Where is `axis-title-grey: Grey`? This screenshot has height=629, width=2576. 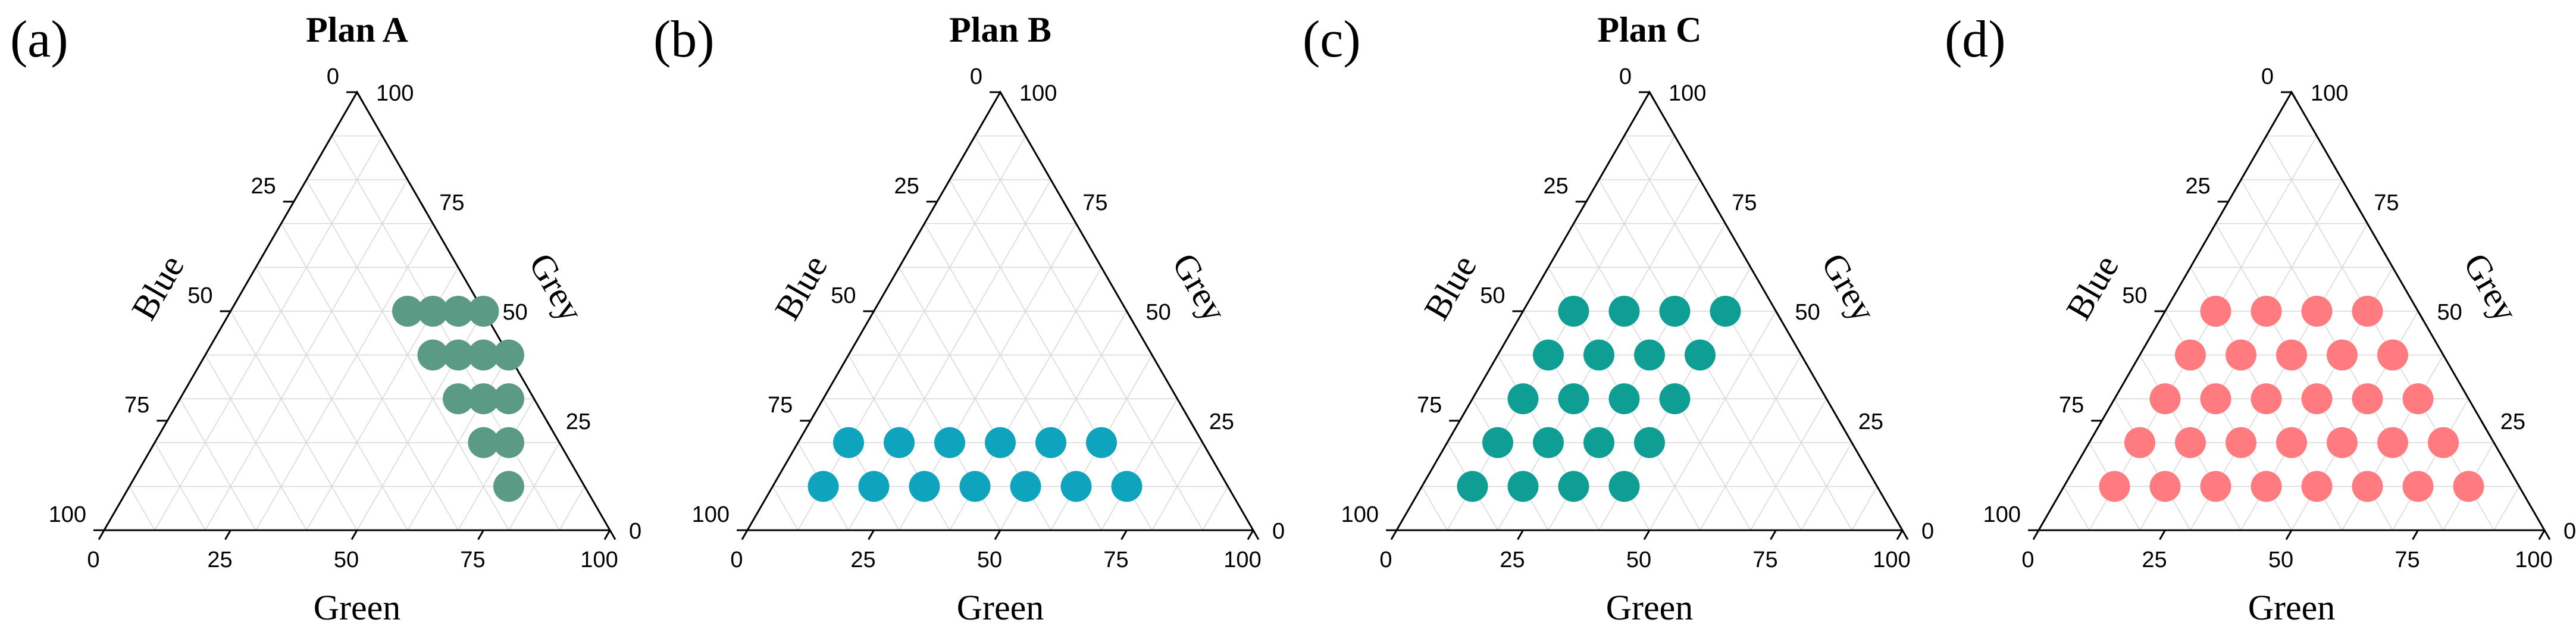
axis-title-grey: Grey is located at coordinates (1199, 287).